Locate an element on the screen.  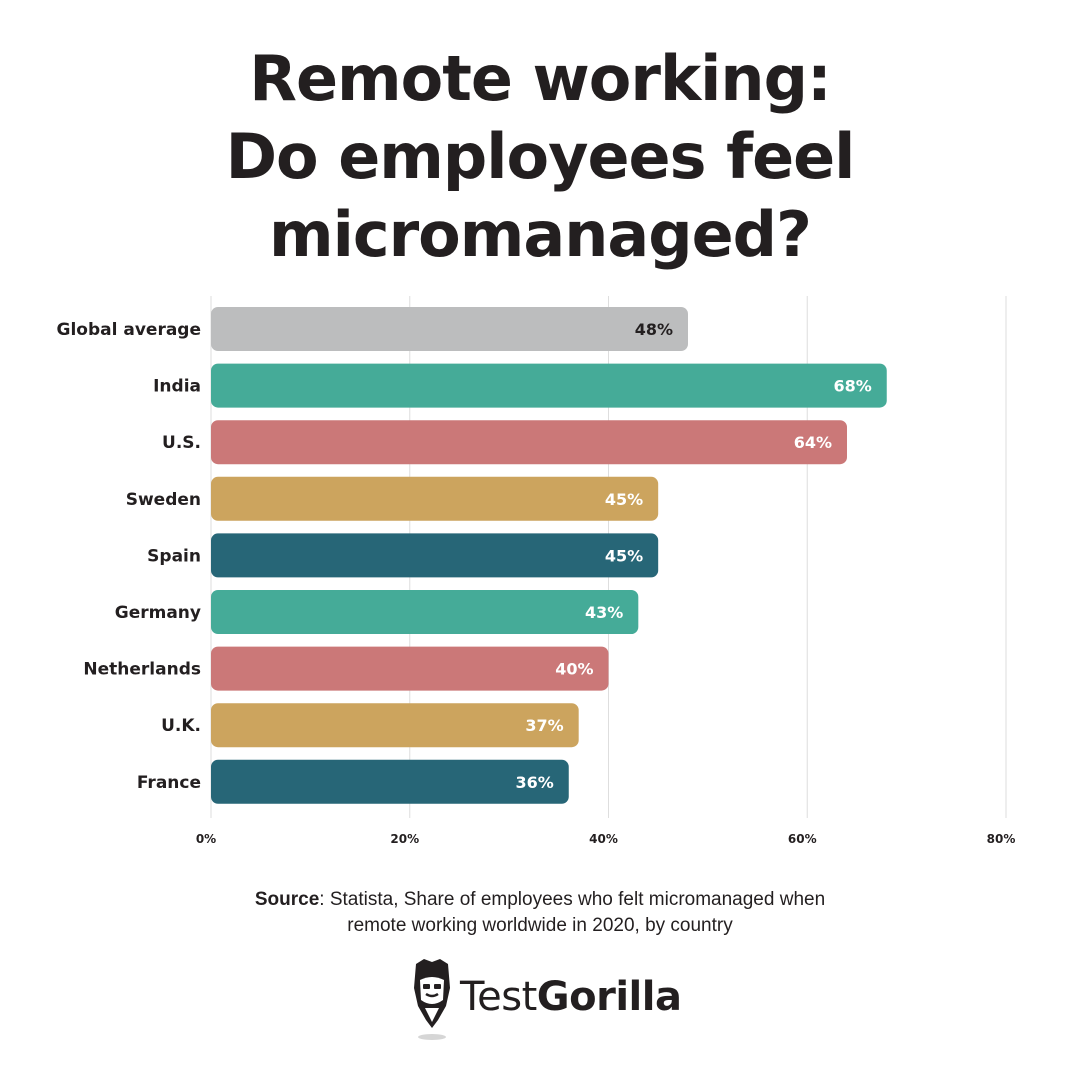
source-label: Source is located at coordinates (287, 899).